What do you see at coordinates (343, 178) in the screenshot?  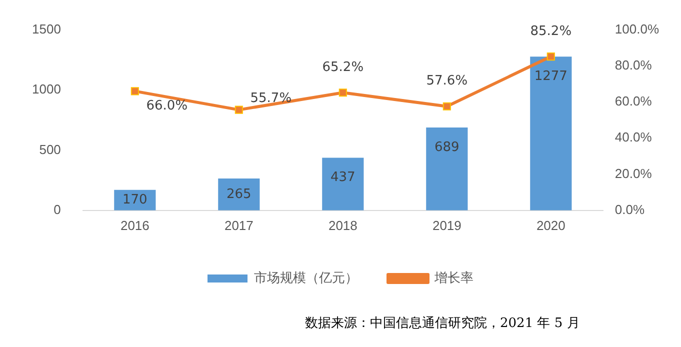 I see `data-label: 437` at bounding box center [343, 178].